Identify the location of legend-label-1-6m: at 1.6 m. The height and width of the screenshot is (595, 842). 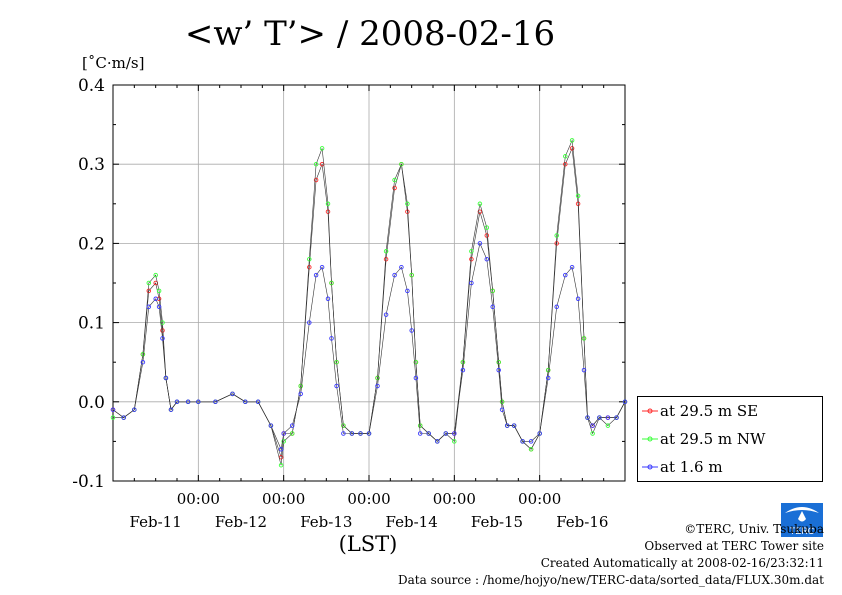
(691, 467).